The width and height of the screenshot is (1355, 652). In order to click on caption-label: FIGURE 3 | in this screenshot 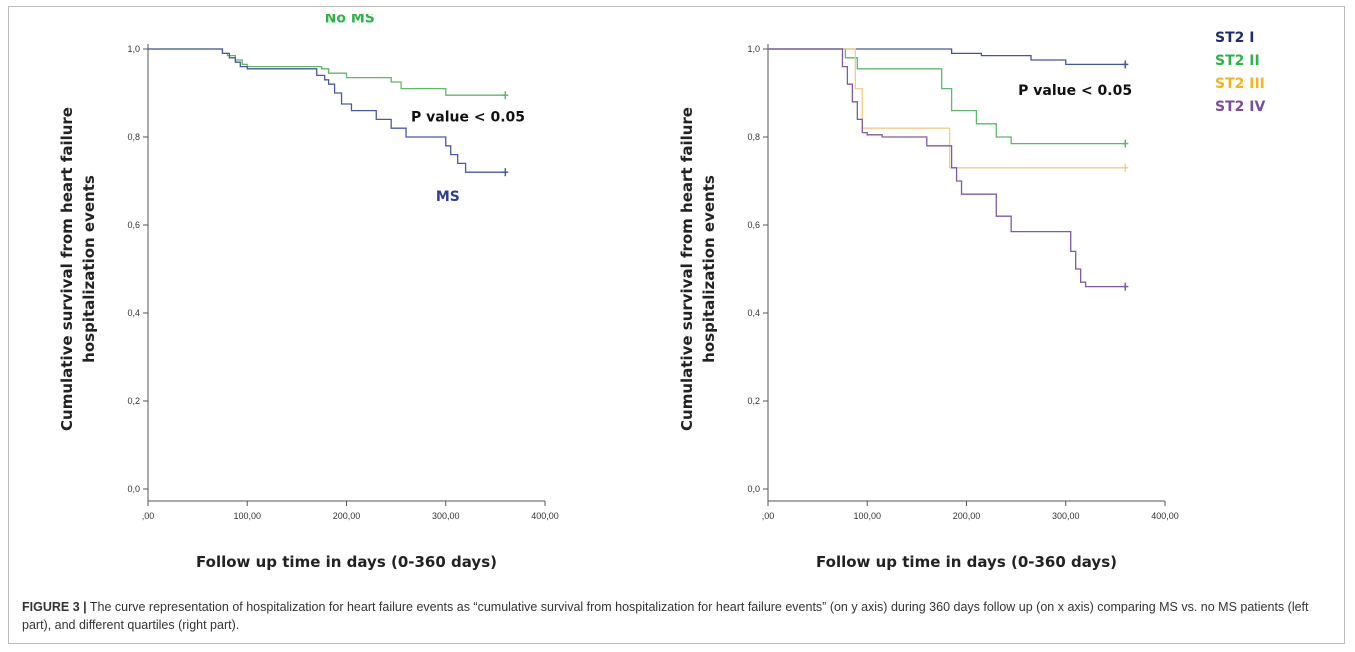, I will do `click(54, 607)`.